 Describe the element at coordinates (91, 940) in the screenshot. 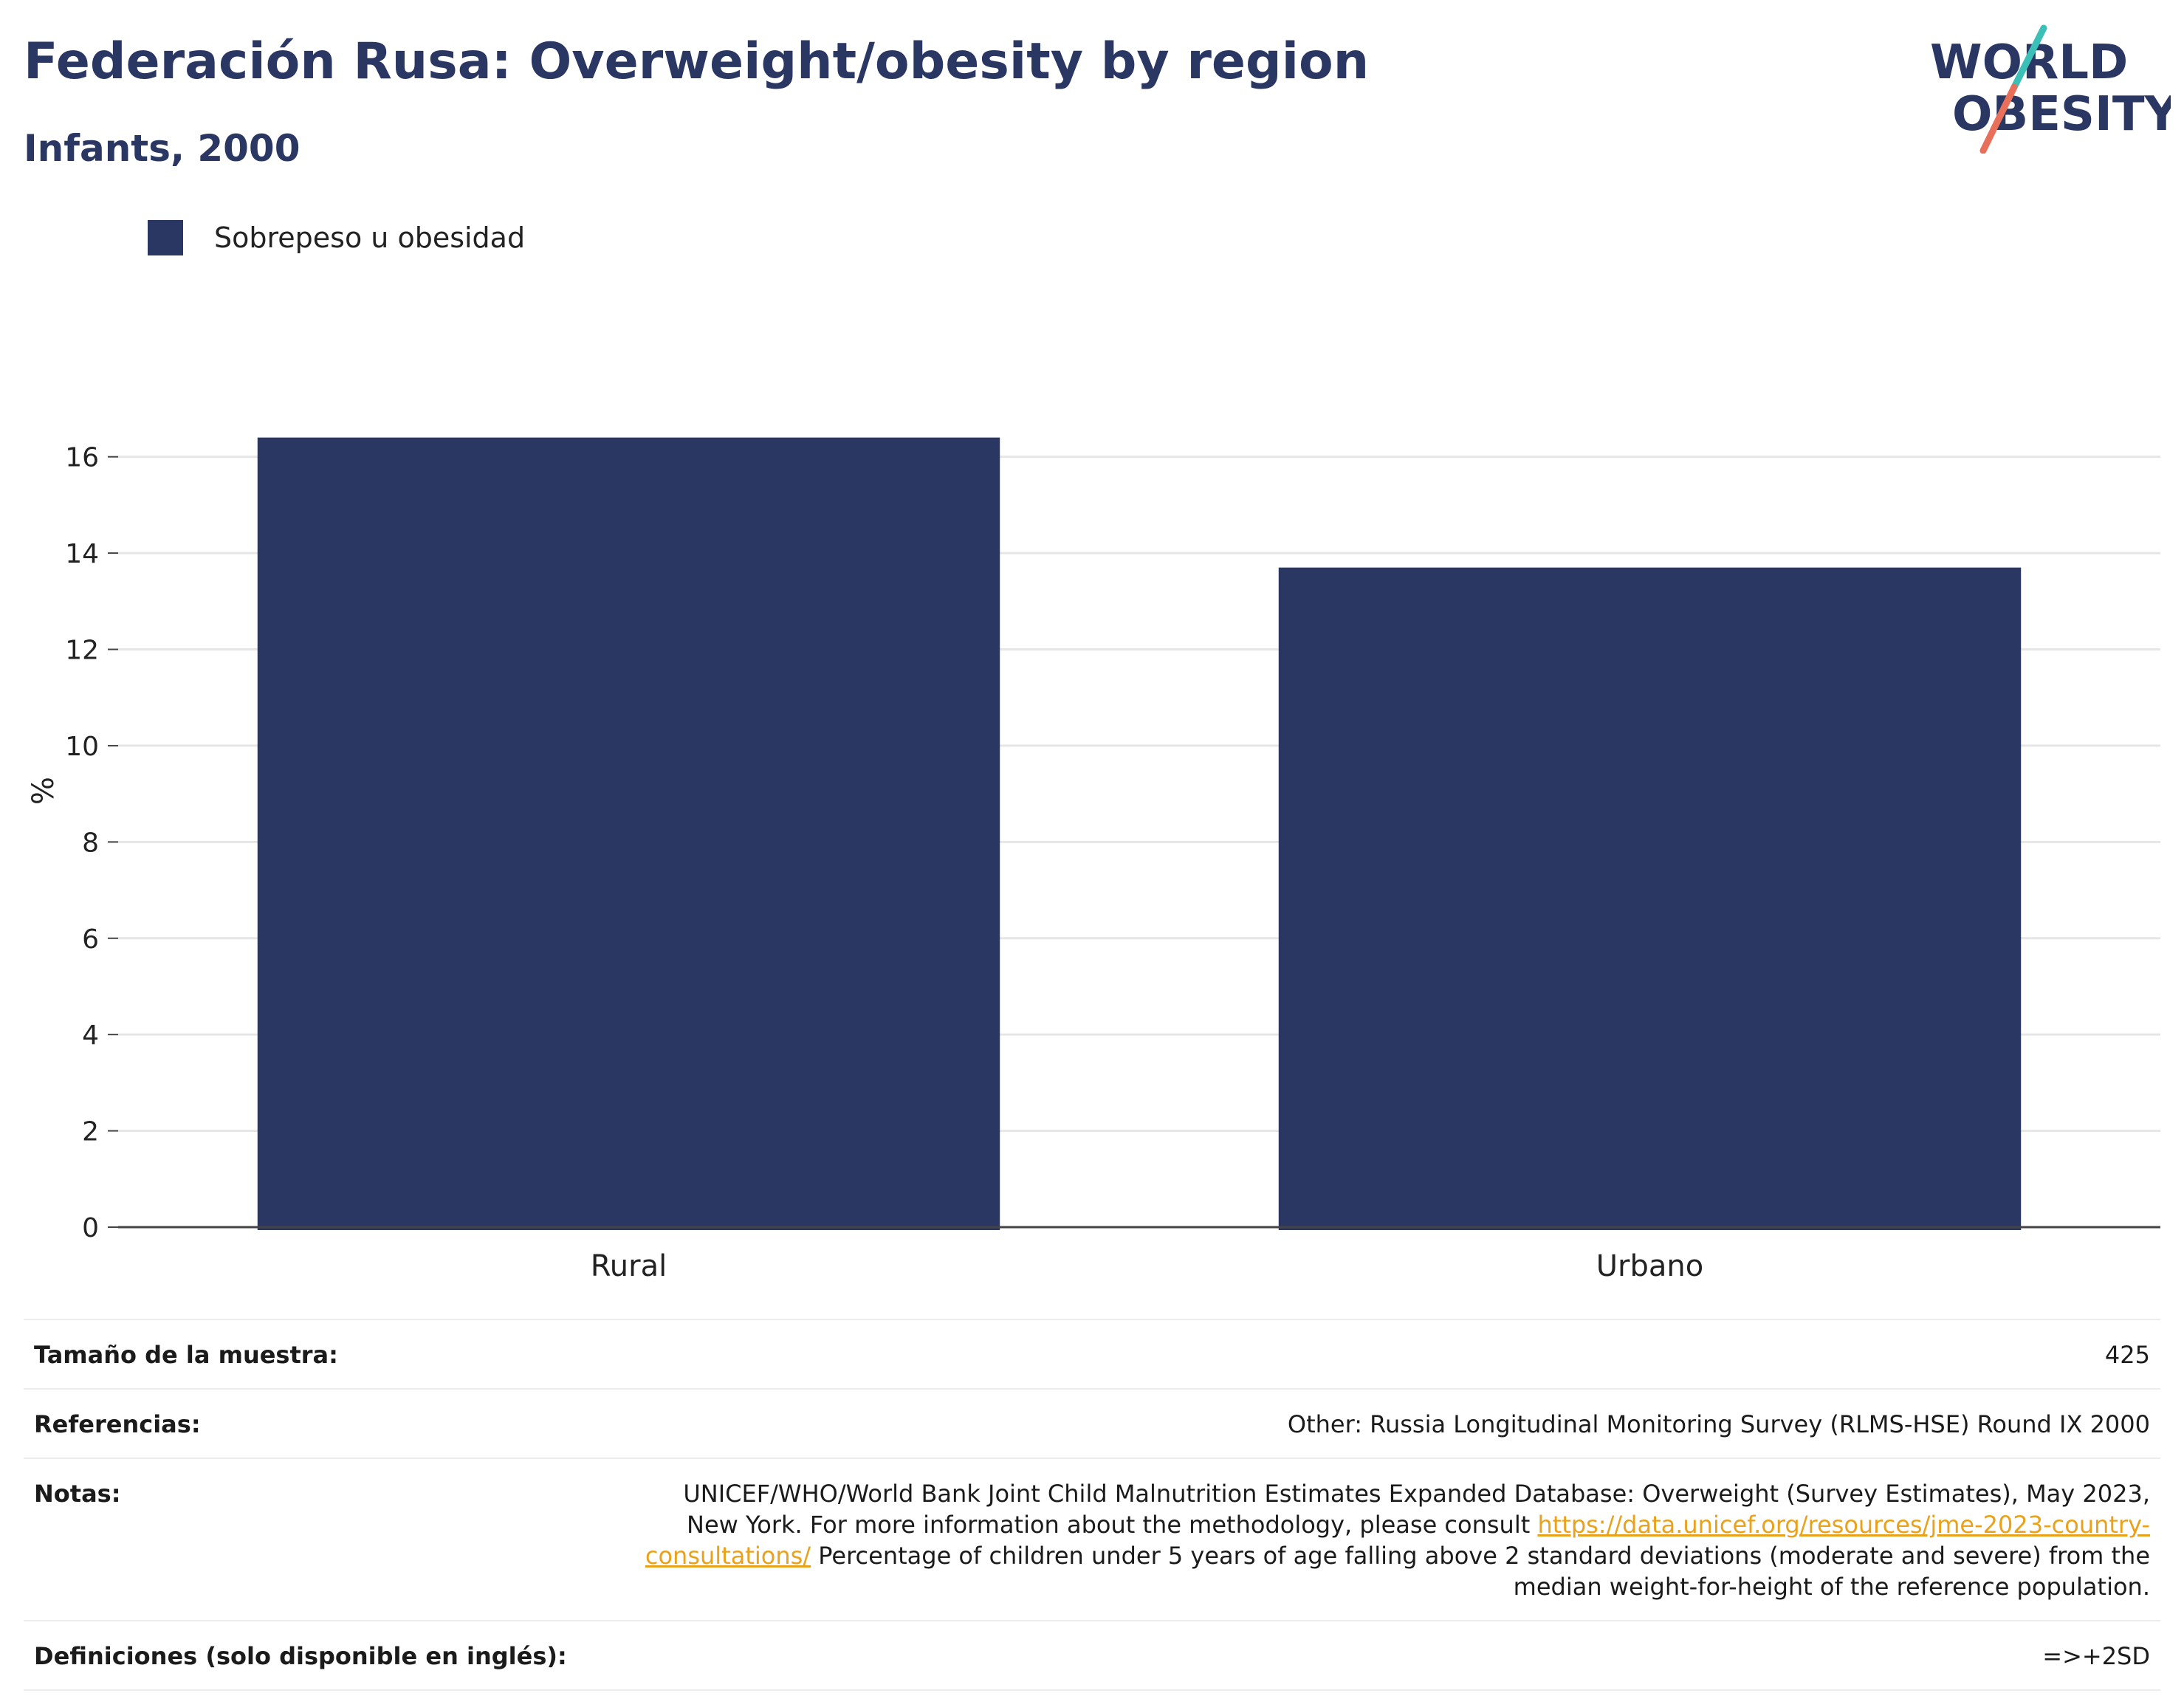

I see `y-tick-label: 6` at that location.